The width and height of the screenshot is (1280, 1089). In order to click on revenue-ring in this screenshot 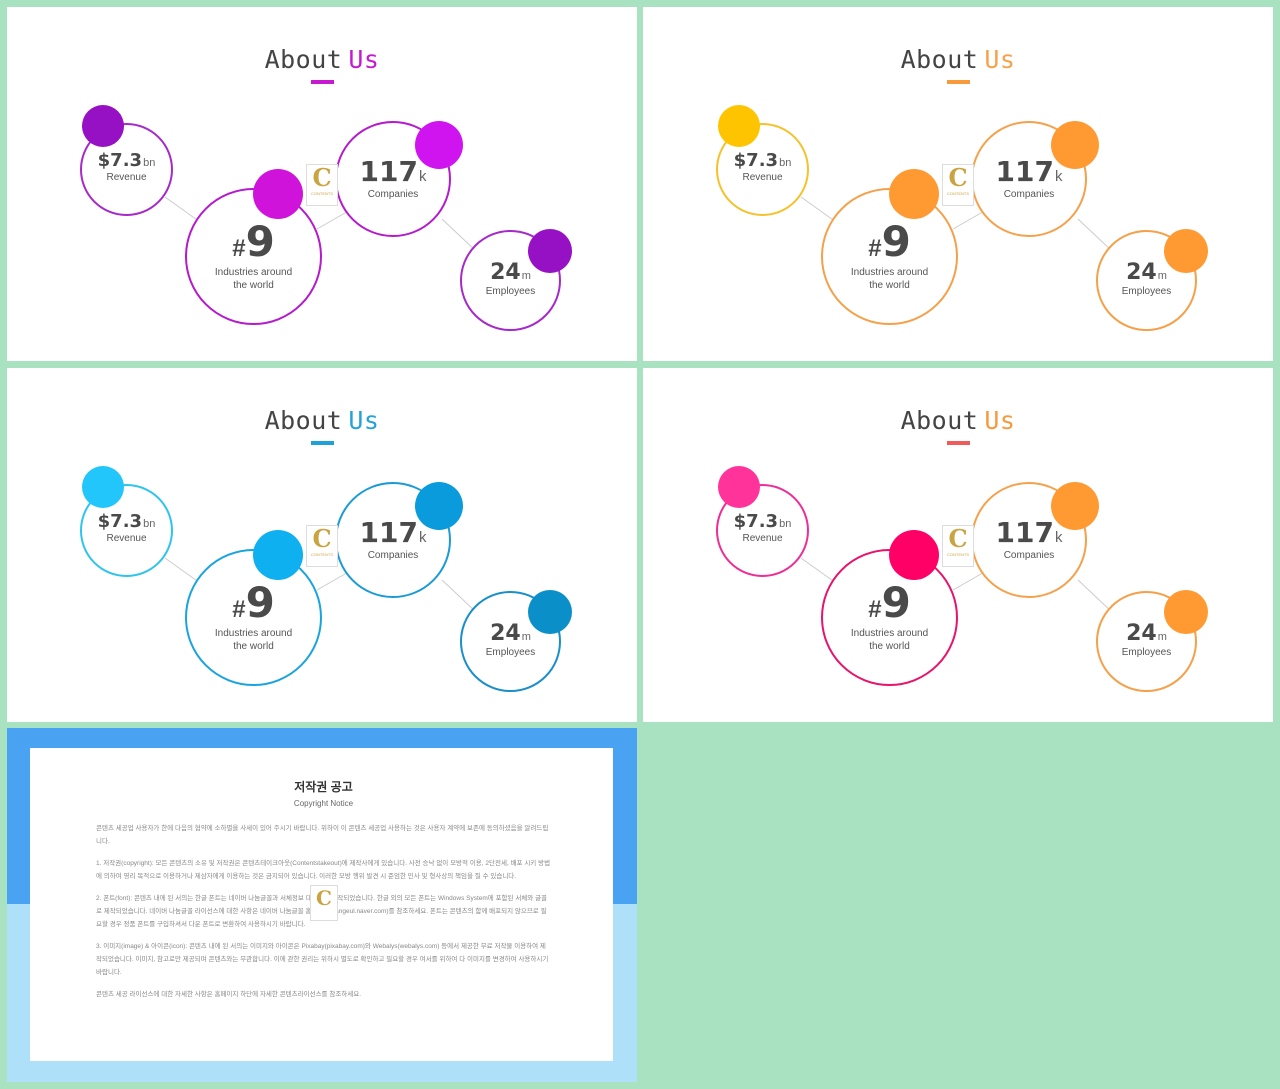, I will do `click(126, 169)`.